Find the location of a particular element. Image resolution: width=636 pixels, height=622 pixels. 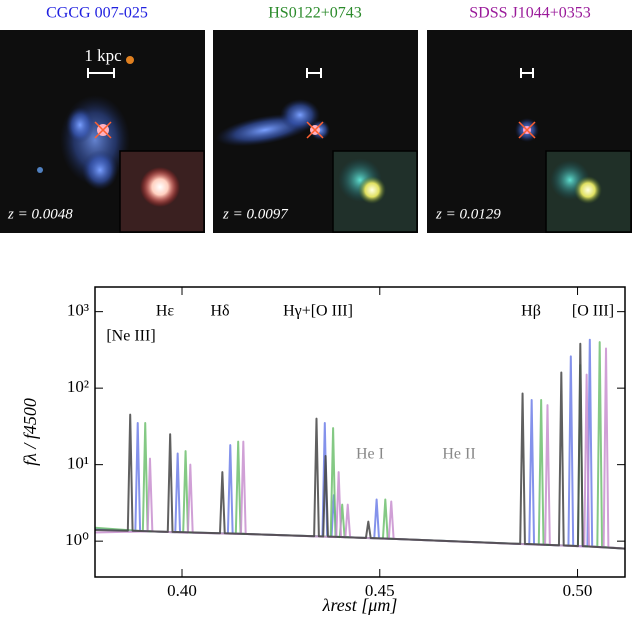

x-axis-label: λrest [μm] is located at coordinates (360, 605).